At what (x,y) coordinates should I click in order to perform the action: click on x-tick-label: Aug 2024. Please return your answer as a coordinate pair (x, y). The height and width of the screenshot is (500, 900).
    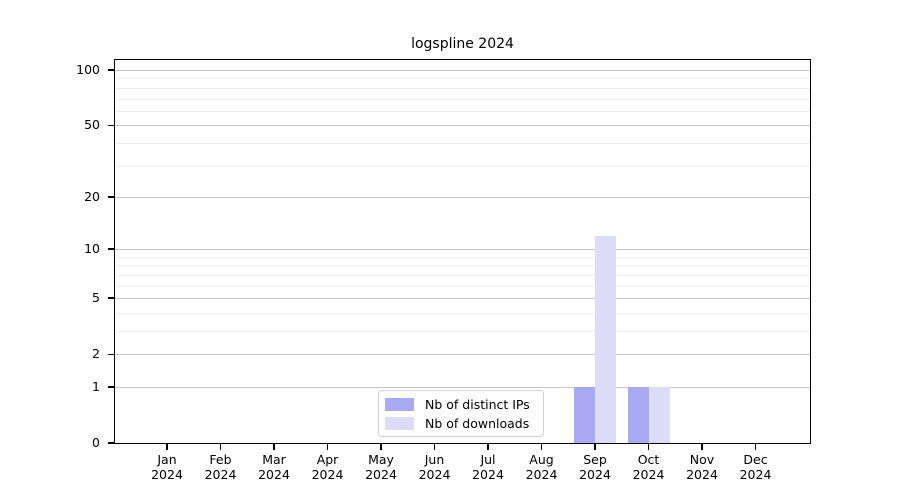
    Looking at the image, I should click on (542, 467).